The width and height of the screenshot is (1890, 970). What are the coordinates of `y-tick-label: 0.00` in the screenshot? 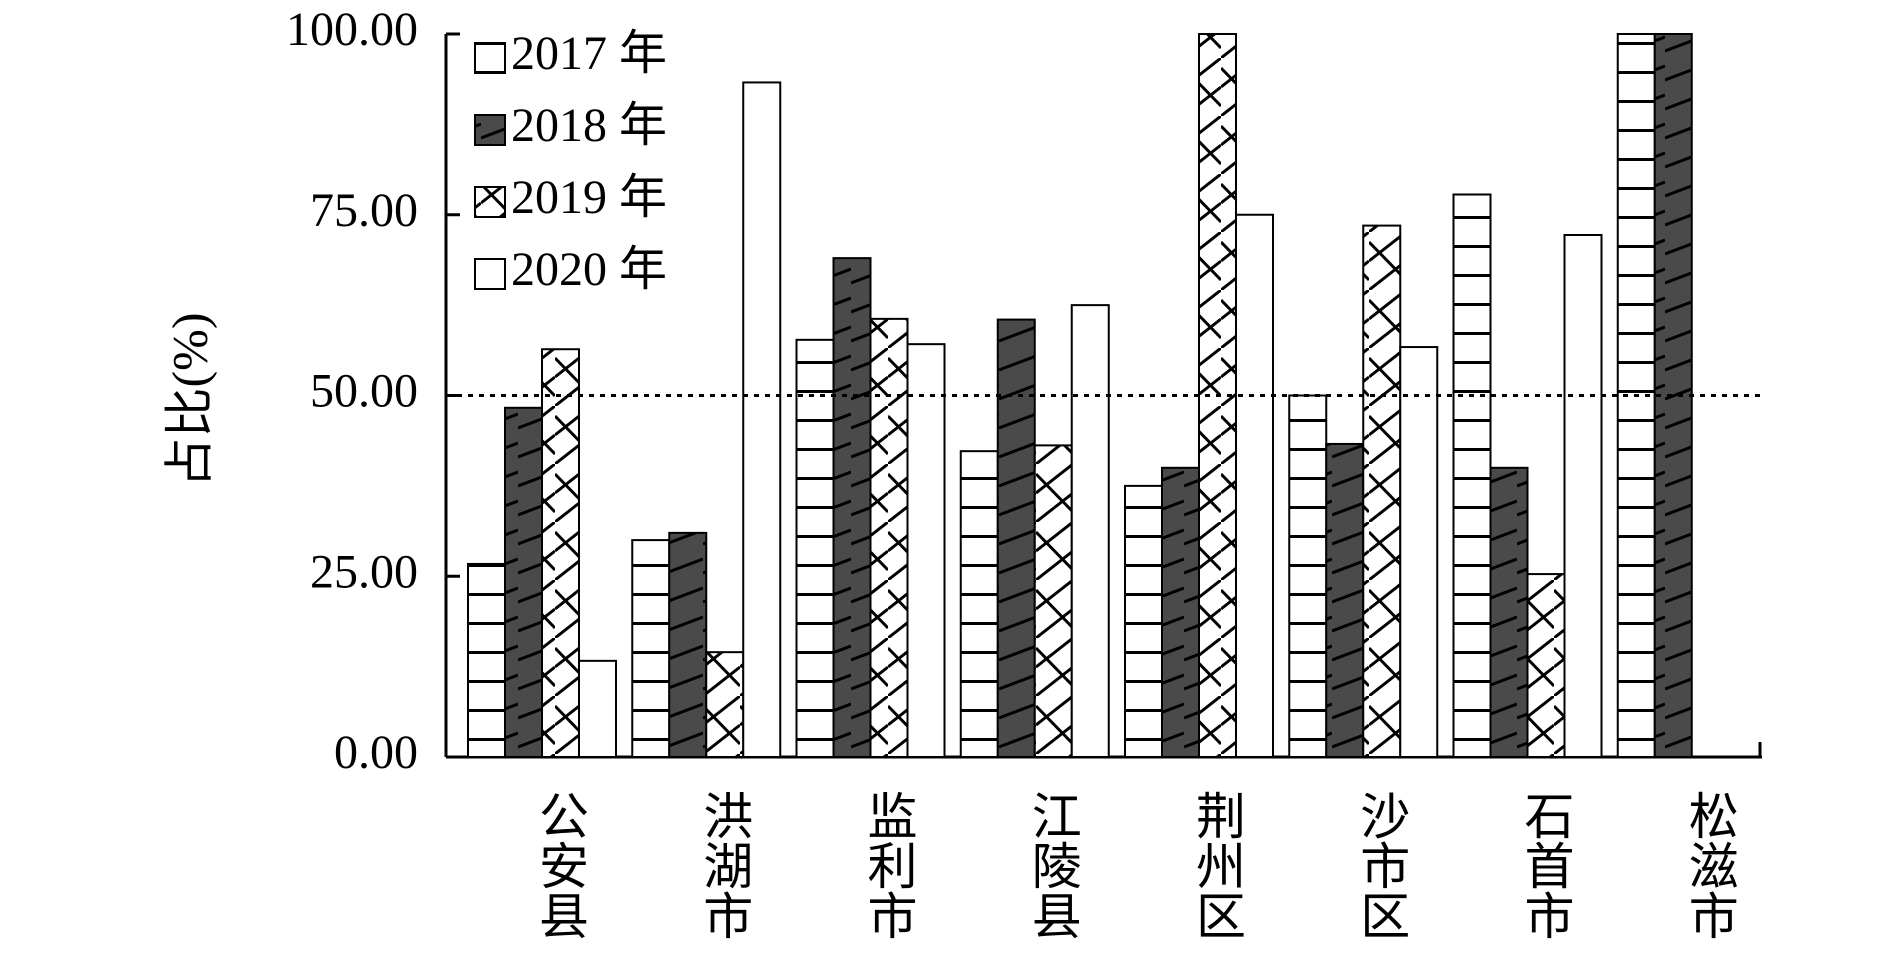 It's located at (376, 752).